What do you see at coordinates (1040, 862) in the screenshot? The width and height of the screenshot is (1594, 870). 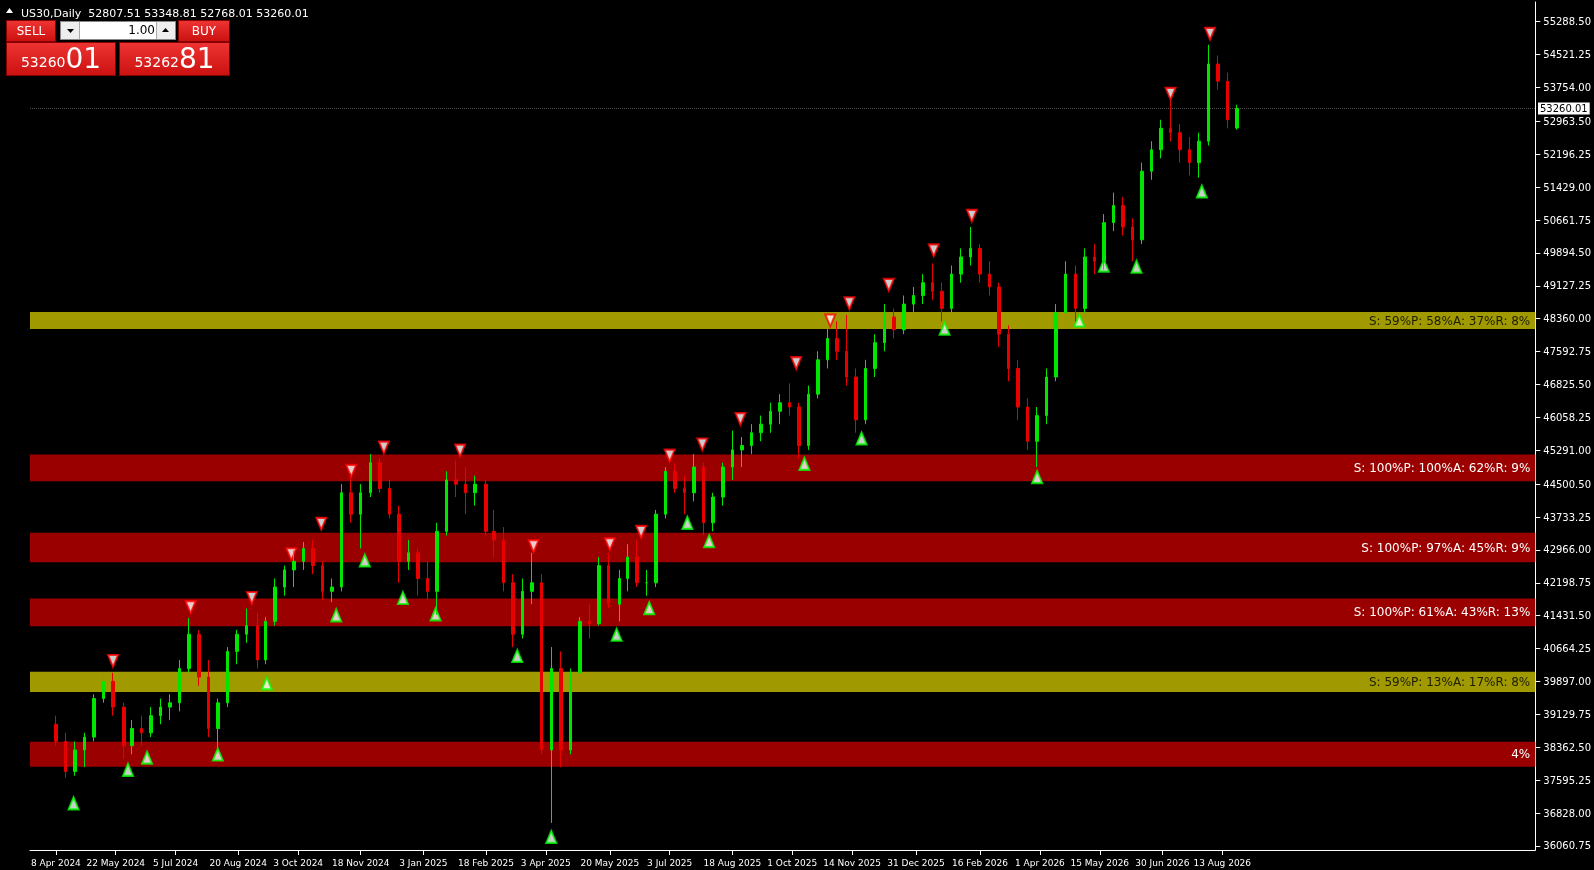 I see `x-tick-label: 1 Apr 2026` at bounding box center [1040, 862].